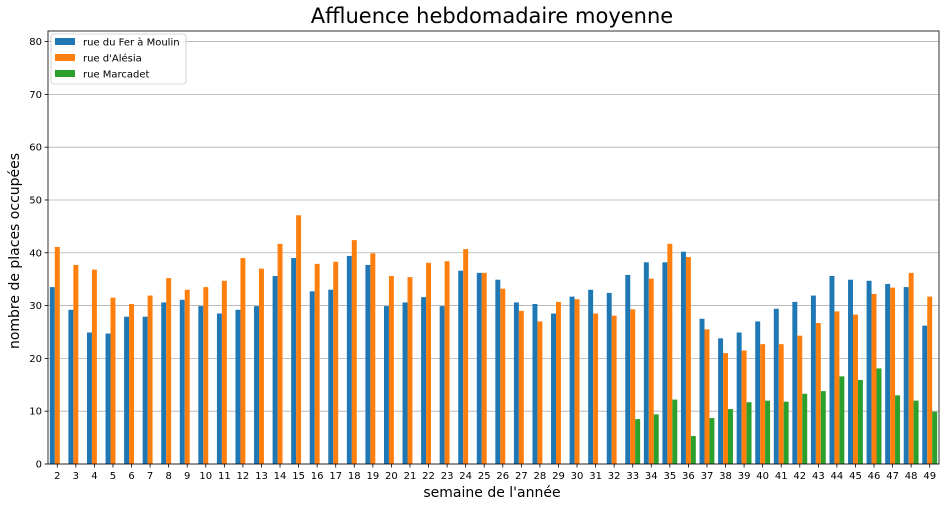  Describe the element at coordinates (15, 251) in the screenshot. I see `y-axis-title: nombre de places occupées` at that location.